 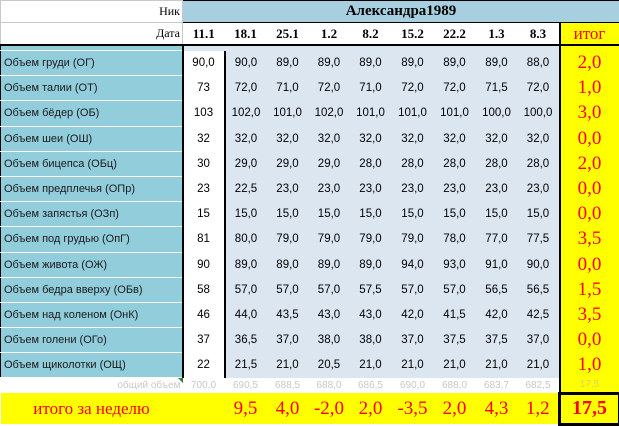 What do you see at coordinates (371, 289) in the screenshot?
I see `value-cell: 57,5` at bounding box center [371, 289].